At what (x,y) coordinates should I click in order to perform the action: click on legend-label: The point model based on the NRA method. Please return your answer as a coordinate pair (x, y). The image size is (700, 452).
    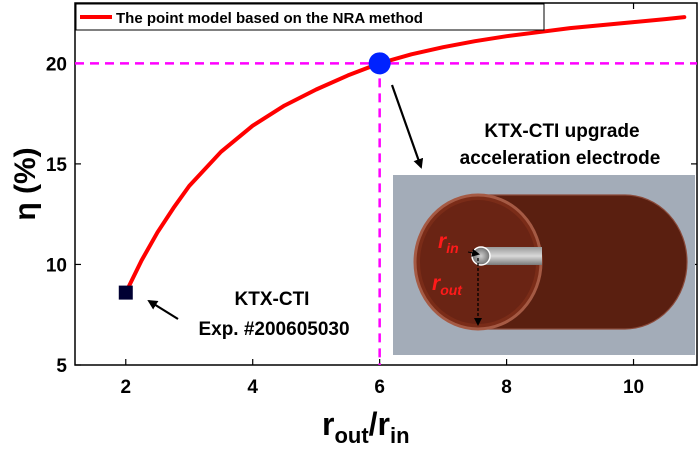
    Looking at the image, I should click on (269, 18).